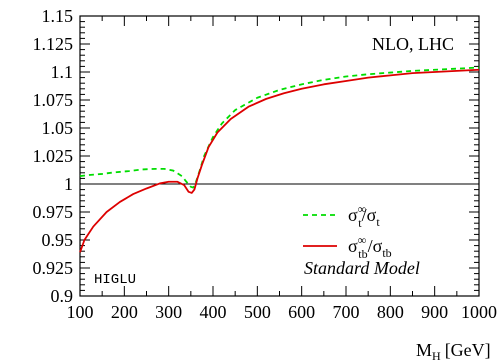 The image size is (504, 364). What do you see at coordinates (53, 100) in the screenshot?
I see `y-tick-label: 1.075` at bounding box center [53, 100].